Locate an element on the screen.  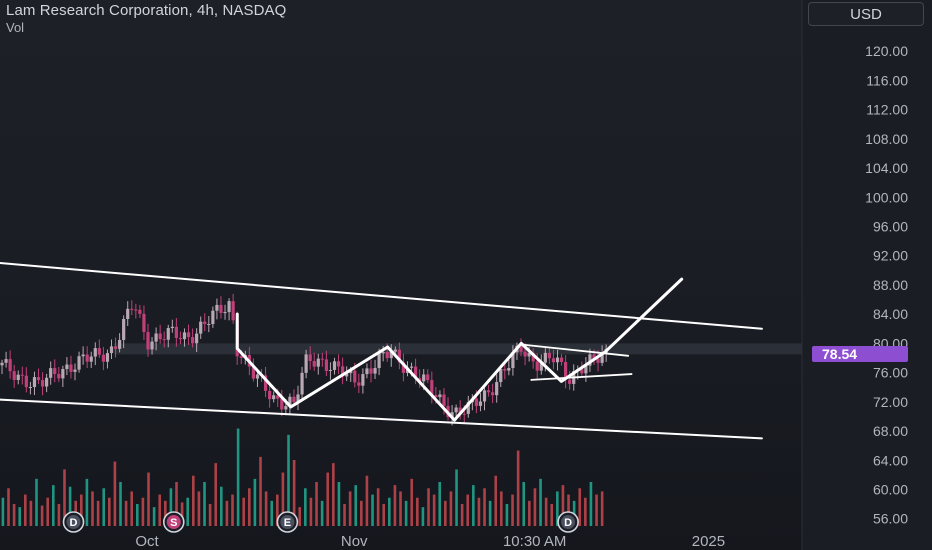
volume-indicator-label: Vol is located at coordinates (15, 27).